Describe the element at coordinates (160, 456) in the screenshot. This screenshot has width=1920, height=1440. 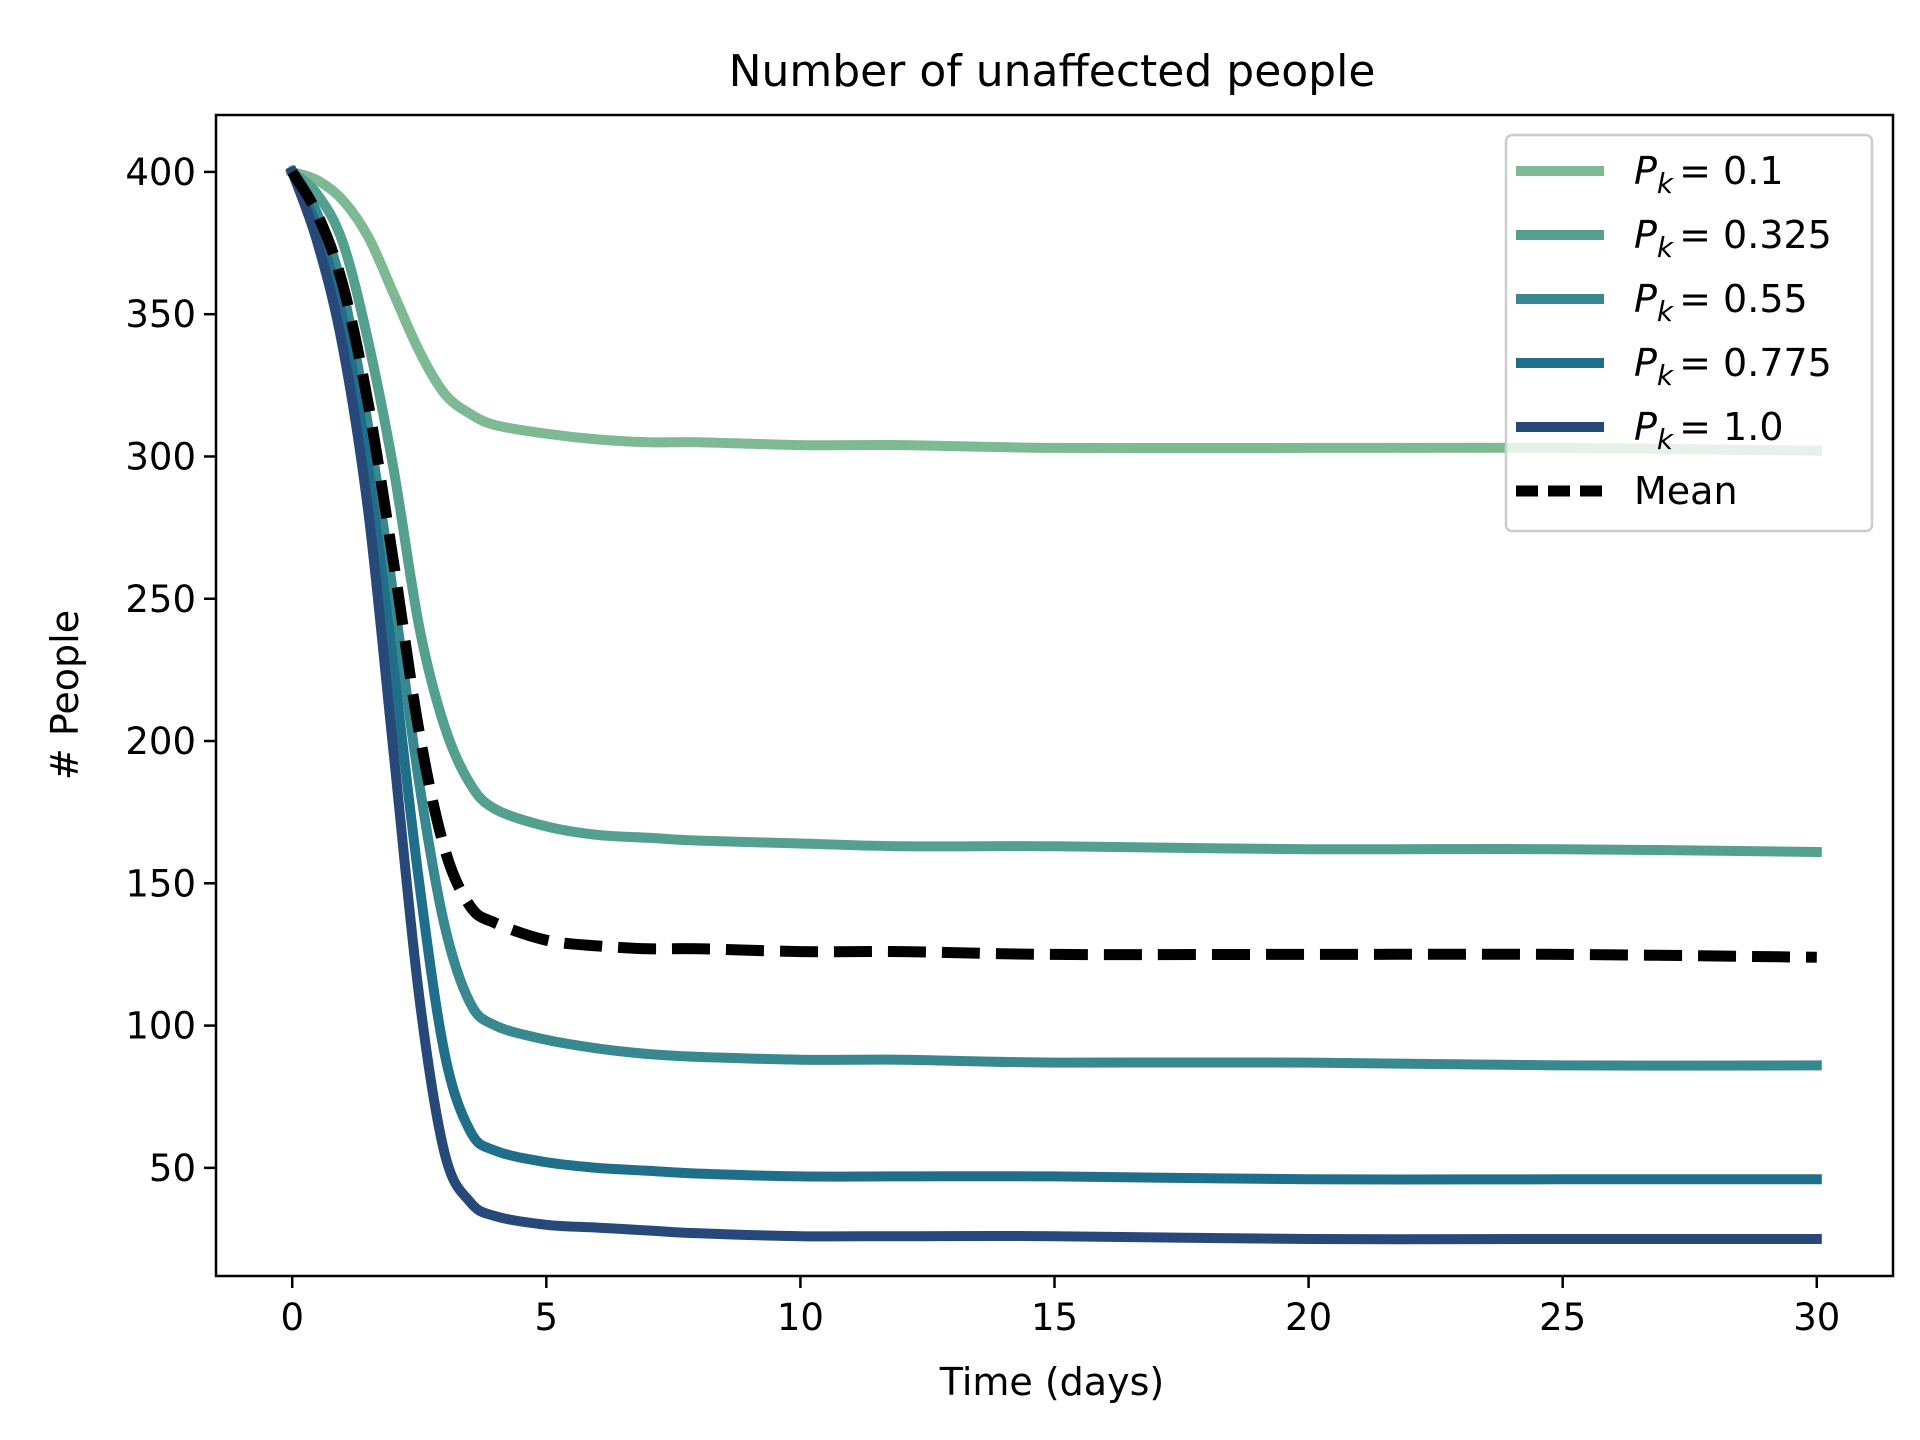
I see `y-tick-label: 300` at that location.